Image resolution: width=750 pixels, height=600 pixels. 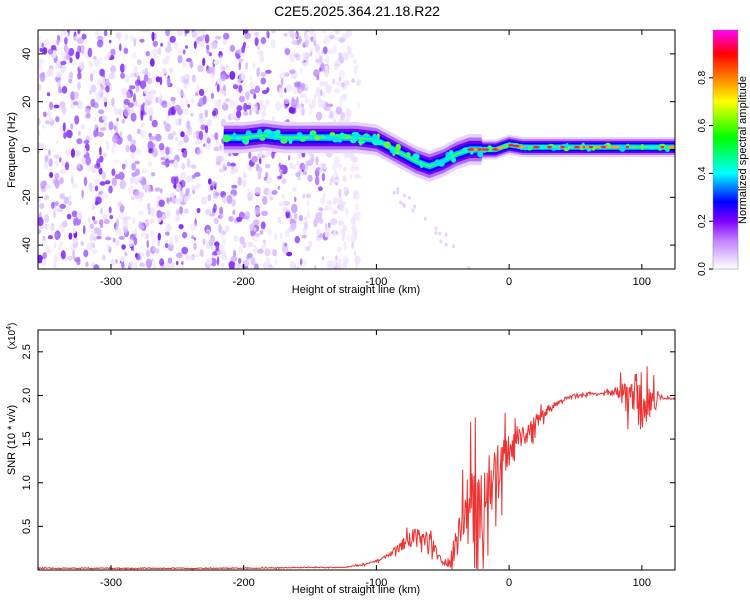 What do you see at coordinates (642, 282) in the screenshot?
I see `x-tick-label: 100` at bounding box center [642, 282].